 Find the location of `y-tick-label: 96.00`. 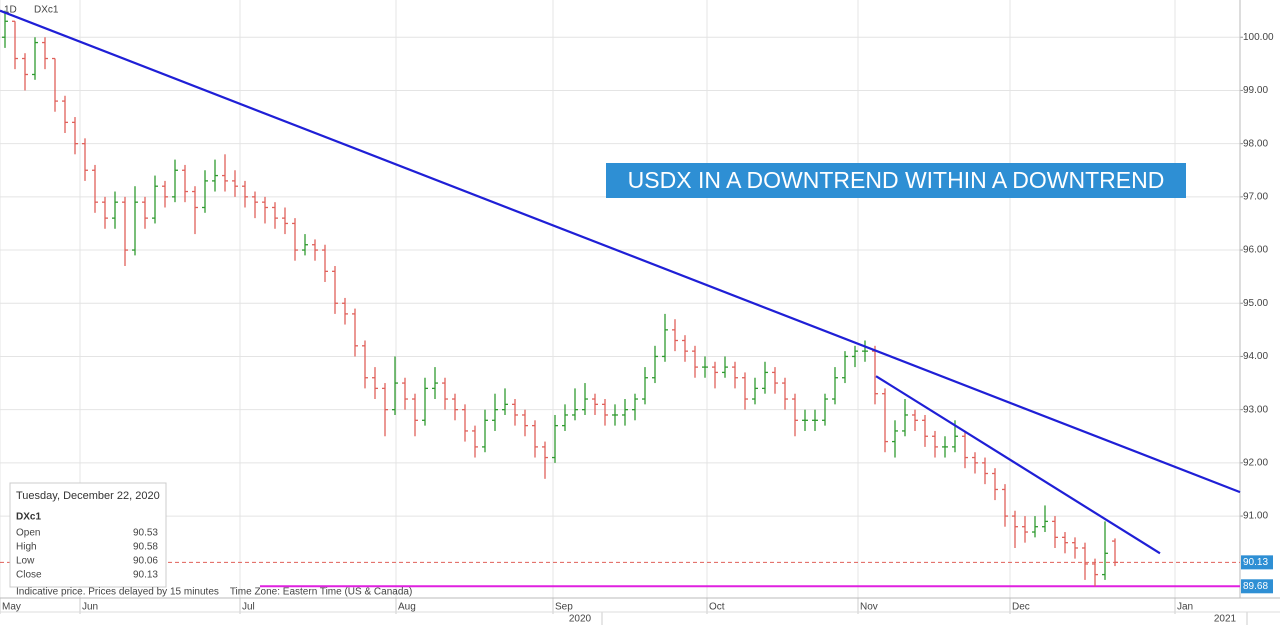

y-tick-label: 96.00 is located at coordinates (1255, 250).